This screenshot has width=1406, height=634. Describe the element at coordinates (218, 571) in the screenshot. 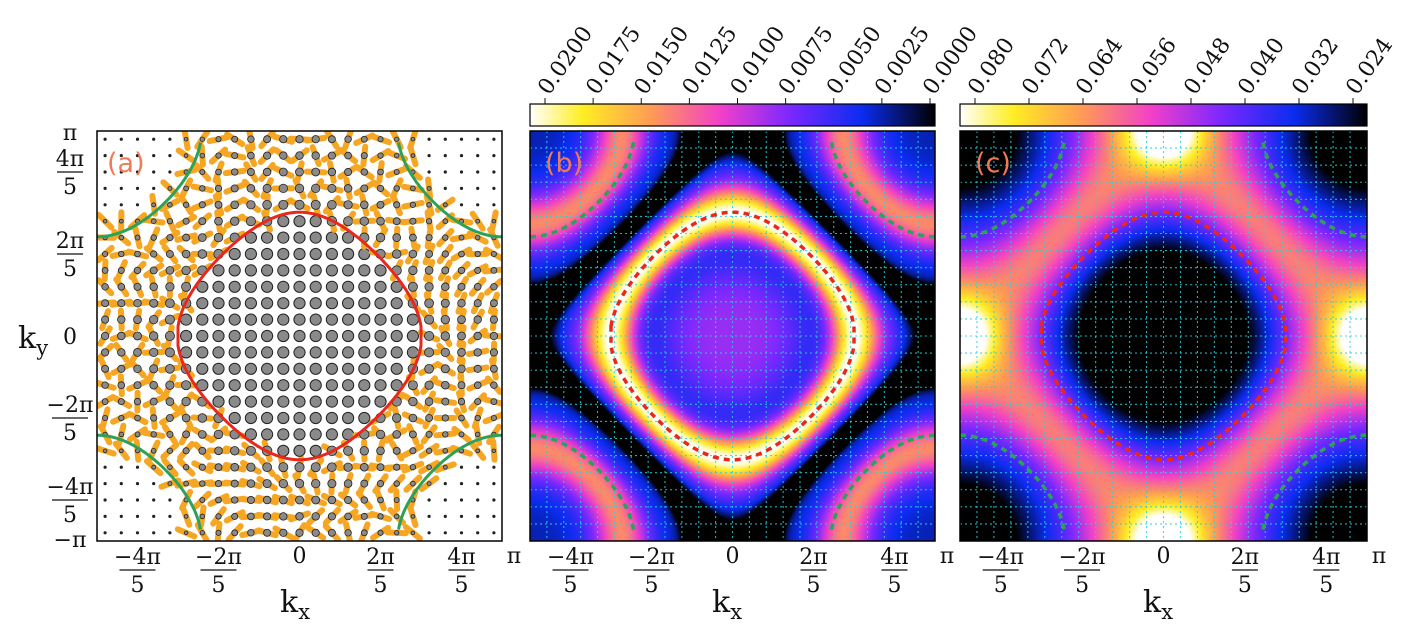

I see `panel-a-x-tick-1: −2π5` at that location.